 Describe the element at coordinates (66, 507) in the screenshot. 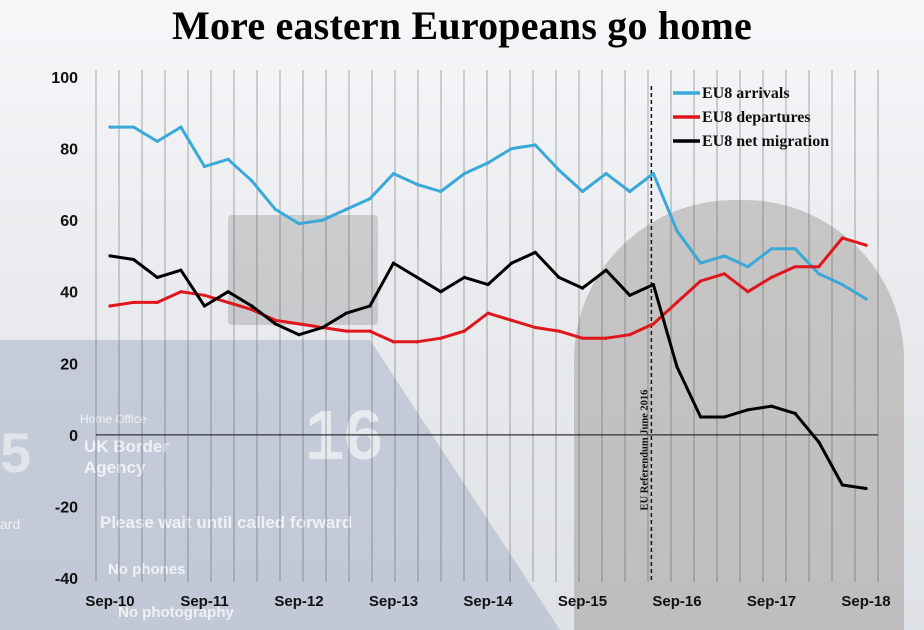

I see `y-tick-label: -20` at that location.